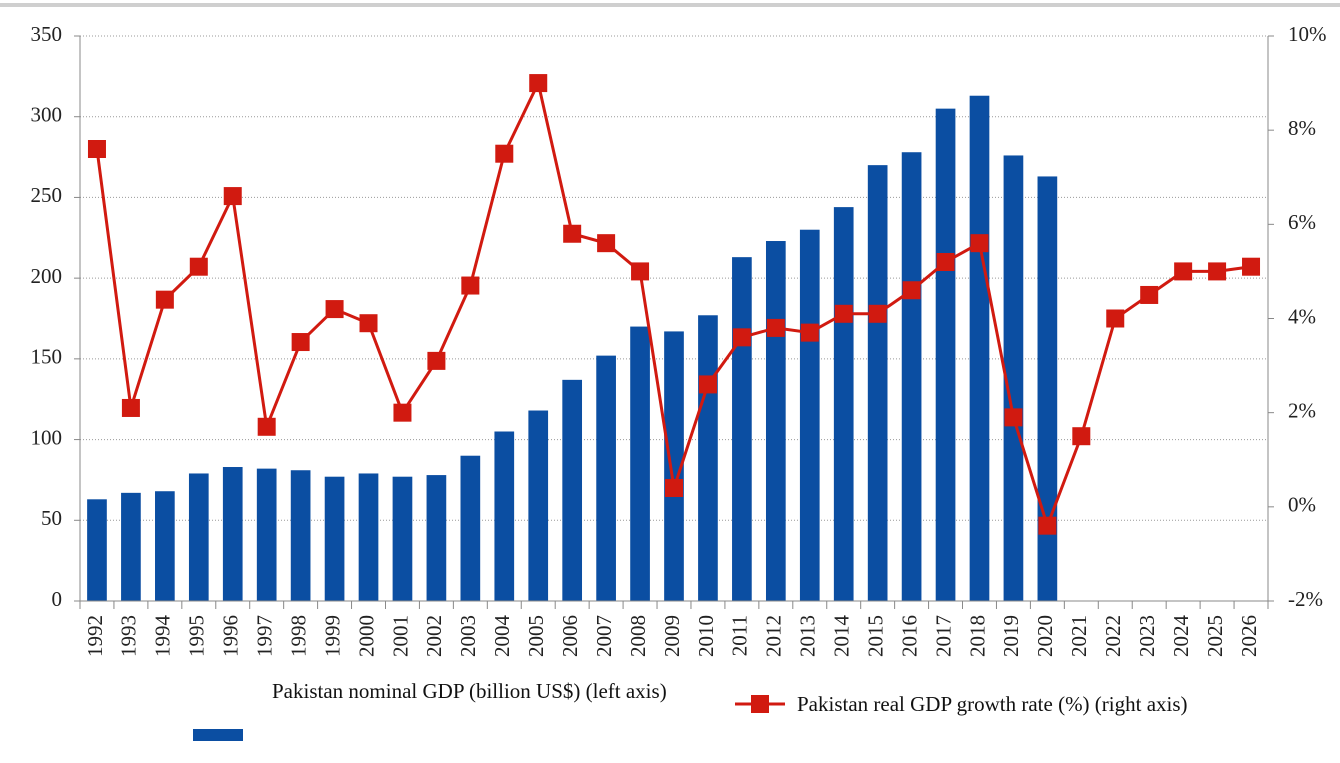 This screenshot has width=1340, height=763. What do you see at coordinates (47, 195) in the screenshot?
I see `y-tick-label: 250` at bounding box center [47, 195].